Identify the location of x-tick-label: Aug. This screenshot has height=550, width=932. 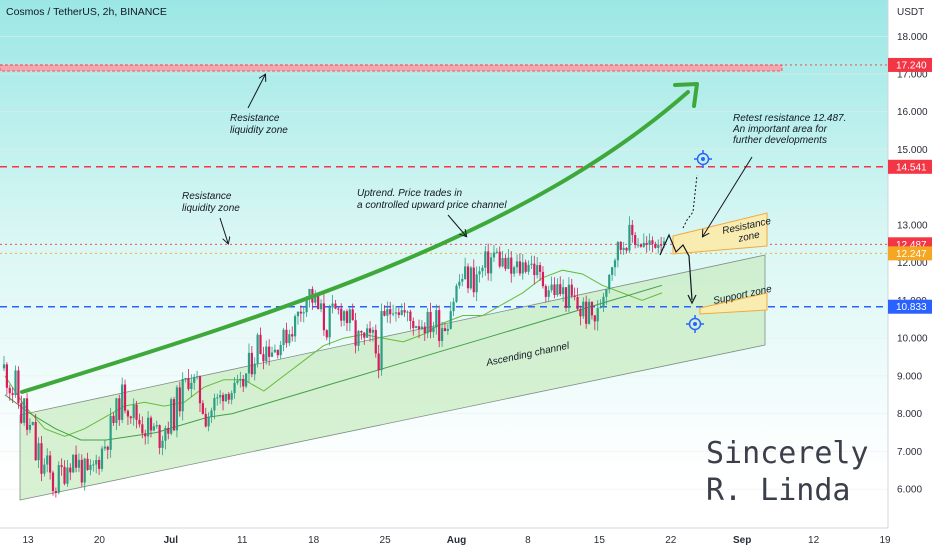
(456, 540).